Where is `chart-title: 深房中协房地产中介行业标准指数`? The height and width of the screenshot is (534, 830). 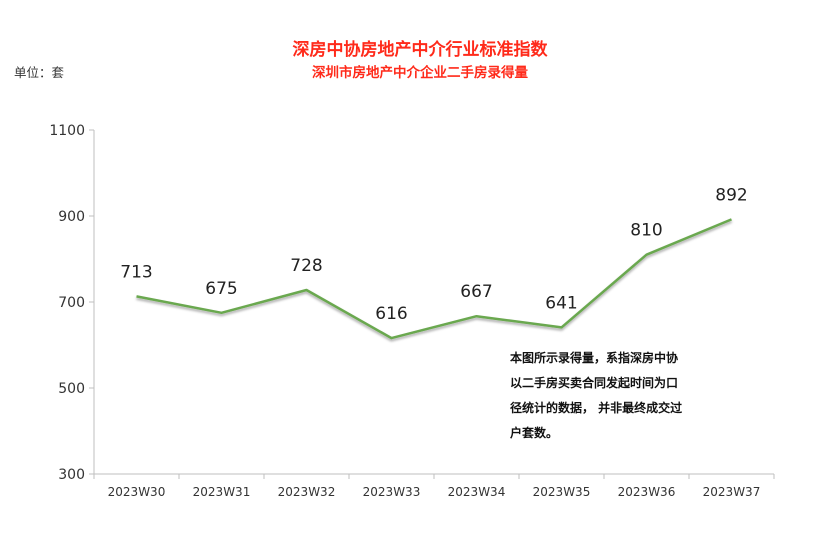
chart-title: 深房中协房地产中介行业标准指数 is located at coordinates (421, 49).